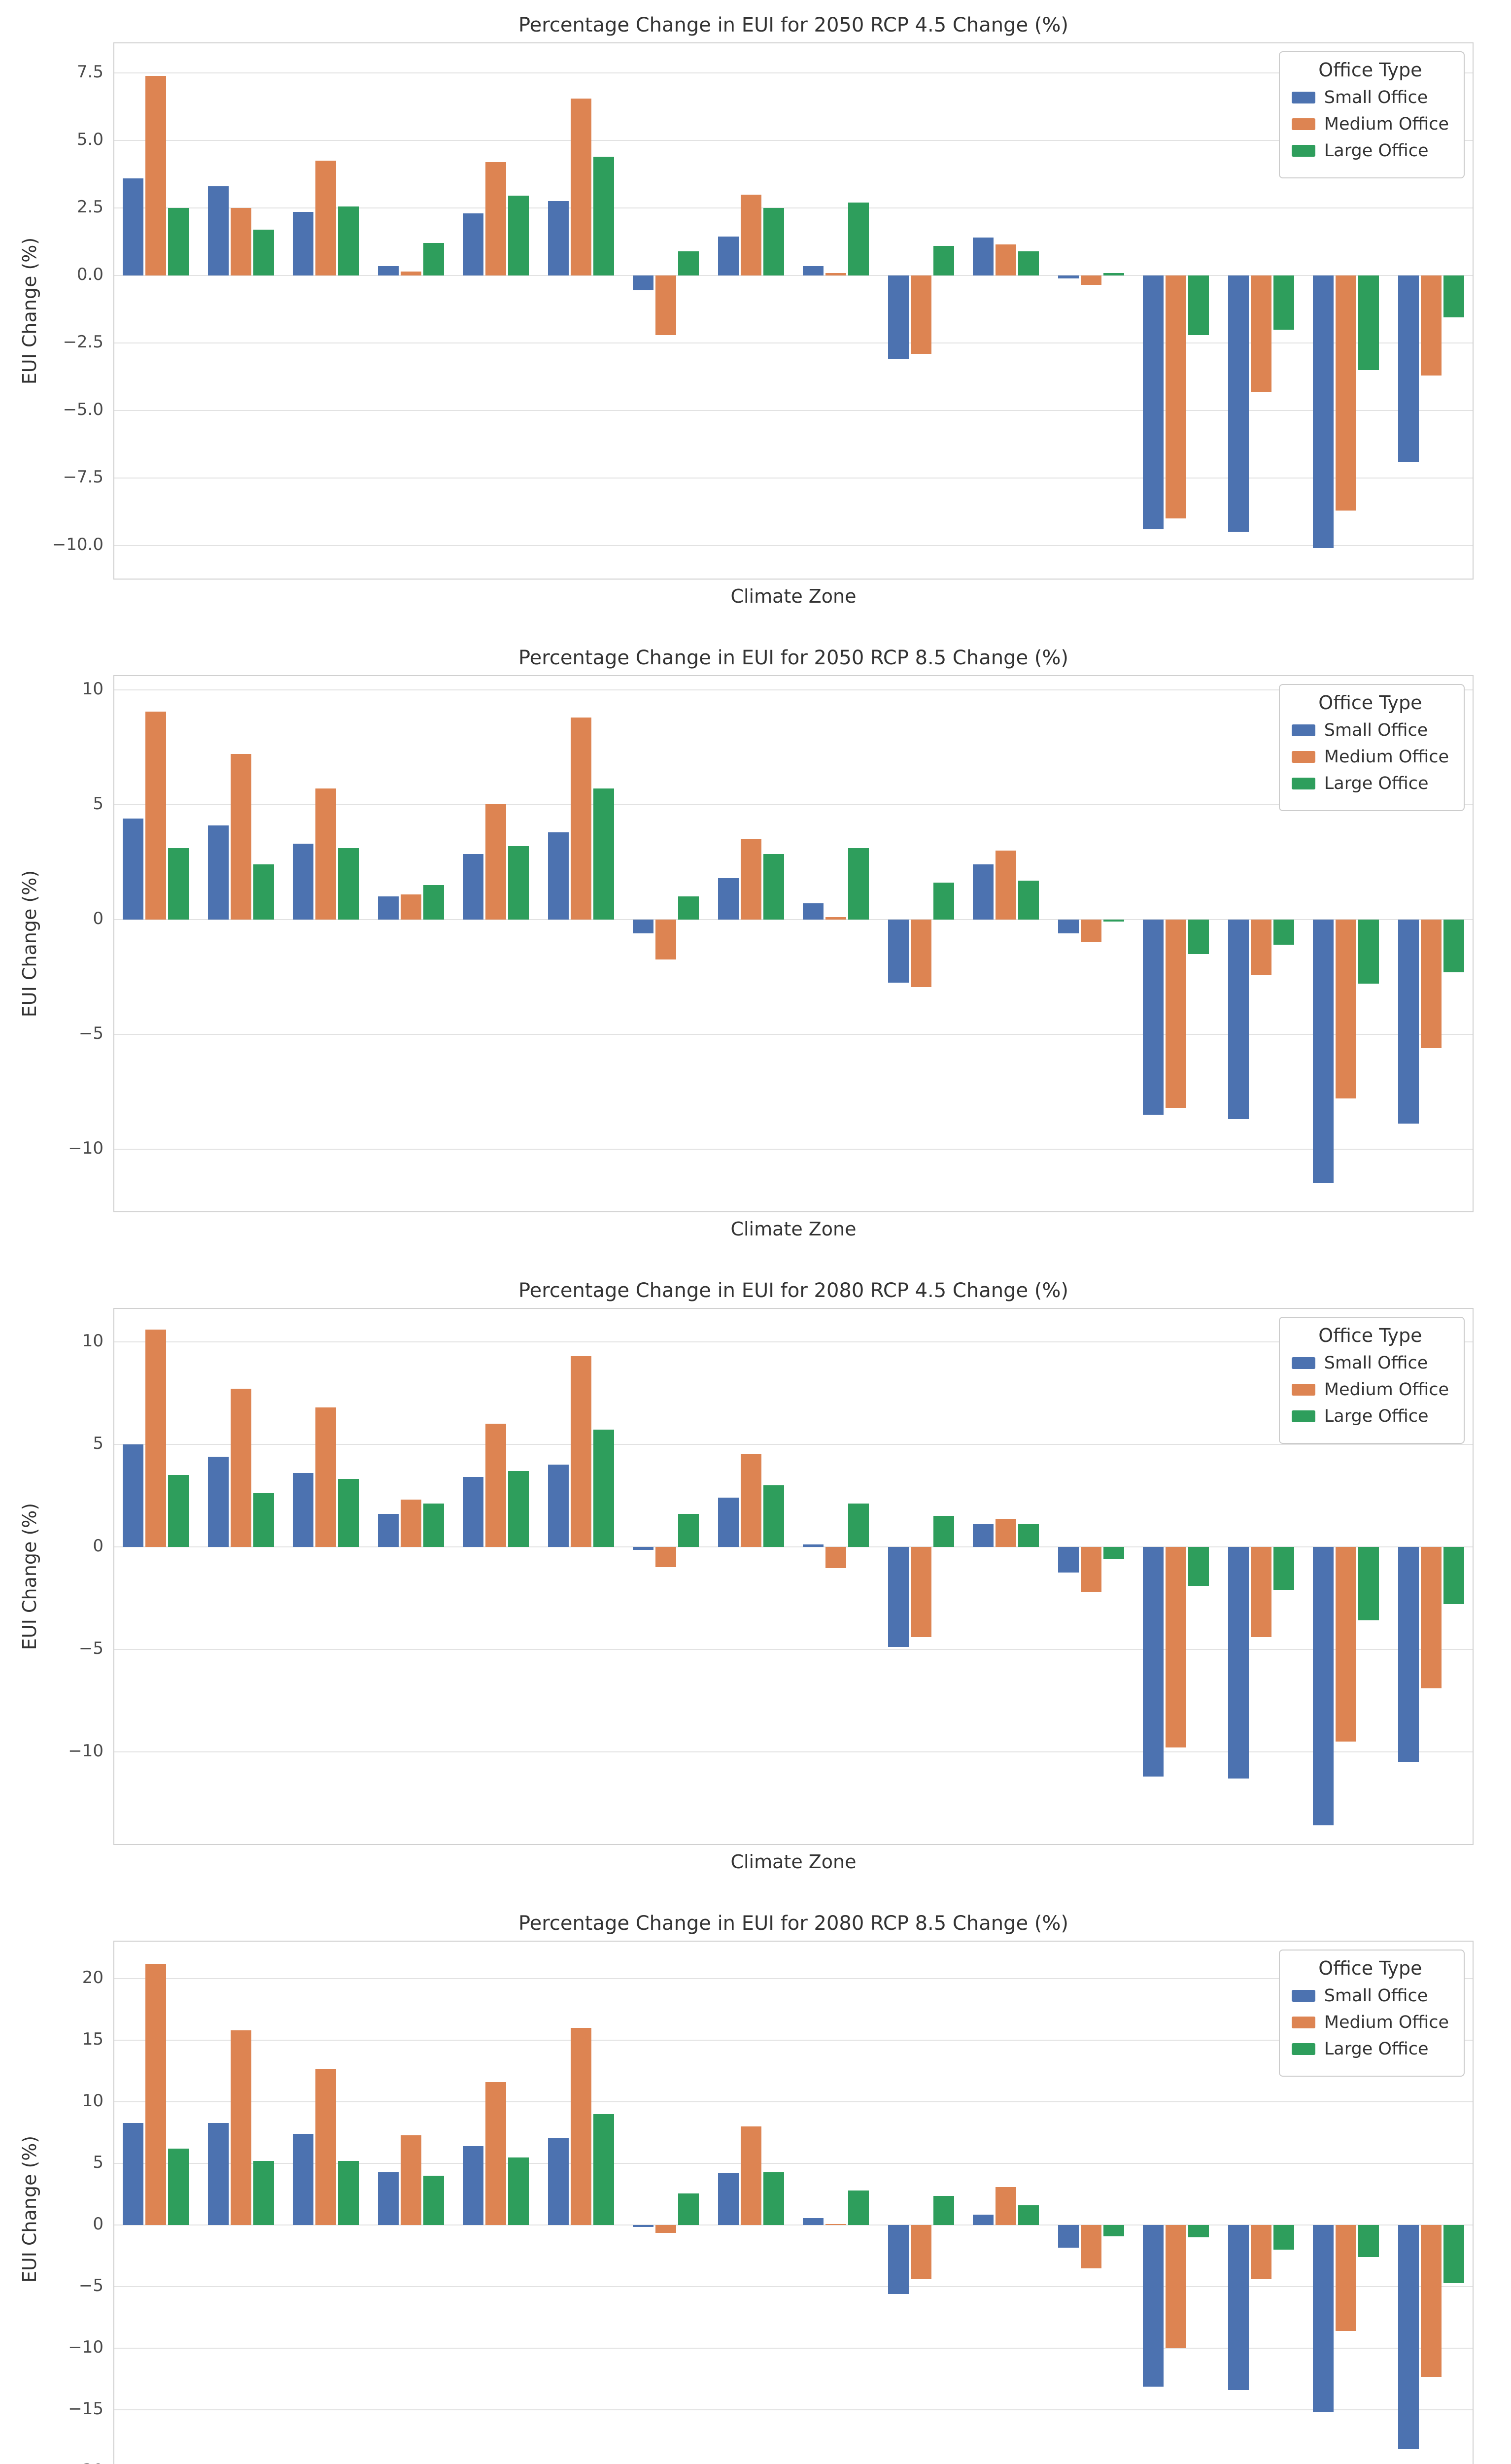  Describe the element at coordinates (90, 275) in the screenshot. I see `y-tick-label: 0.0` at that location.